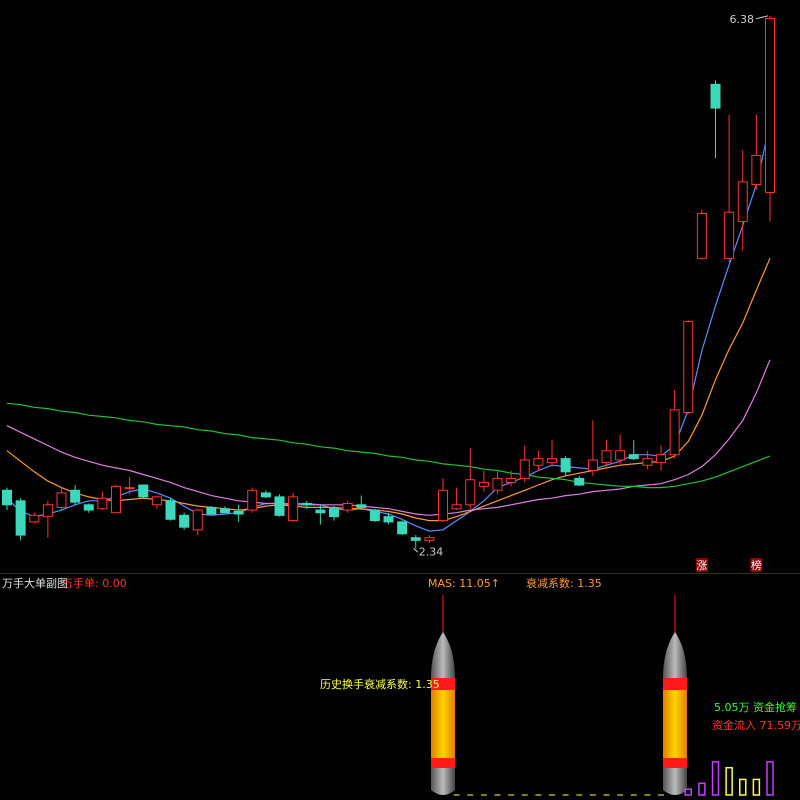 Image resolution: width=800 pixels, height=800 pixels. Describe the element at coordinates (94, 583) in the screenshot. I see `indicator-text: 万手单: 0.00` at that location.